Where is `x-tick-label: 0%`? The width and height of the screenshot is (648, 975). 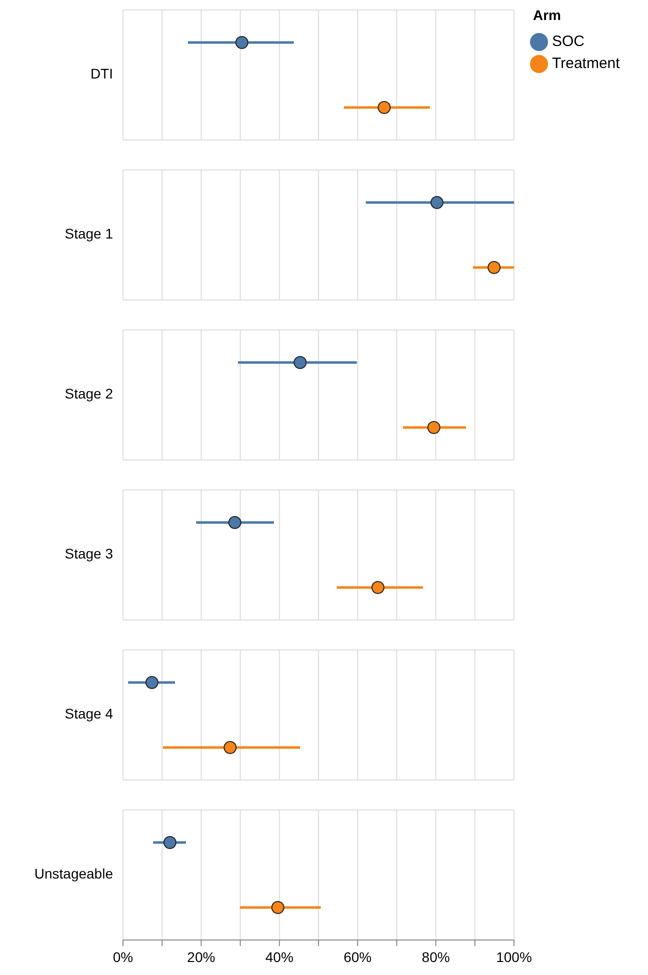 x-tick-label: 0% is located at coordinates (123, 957).